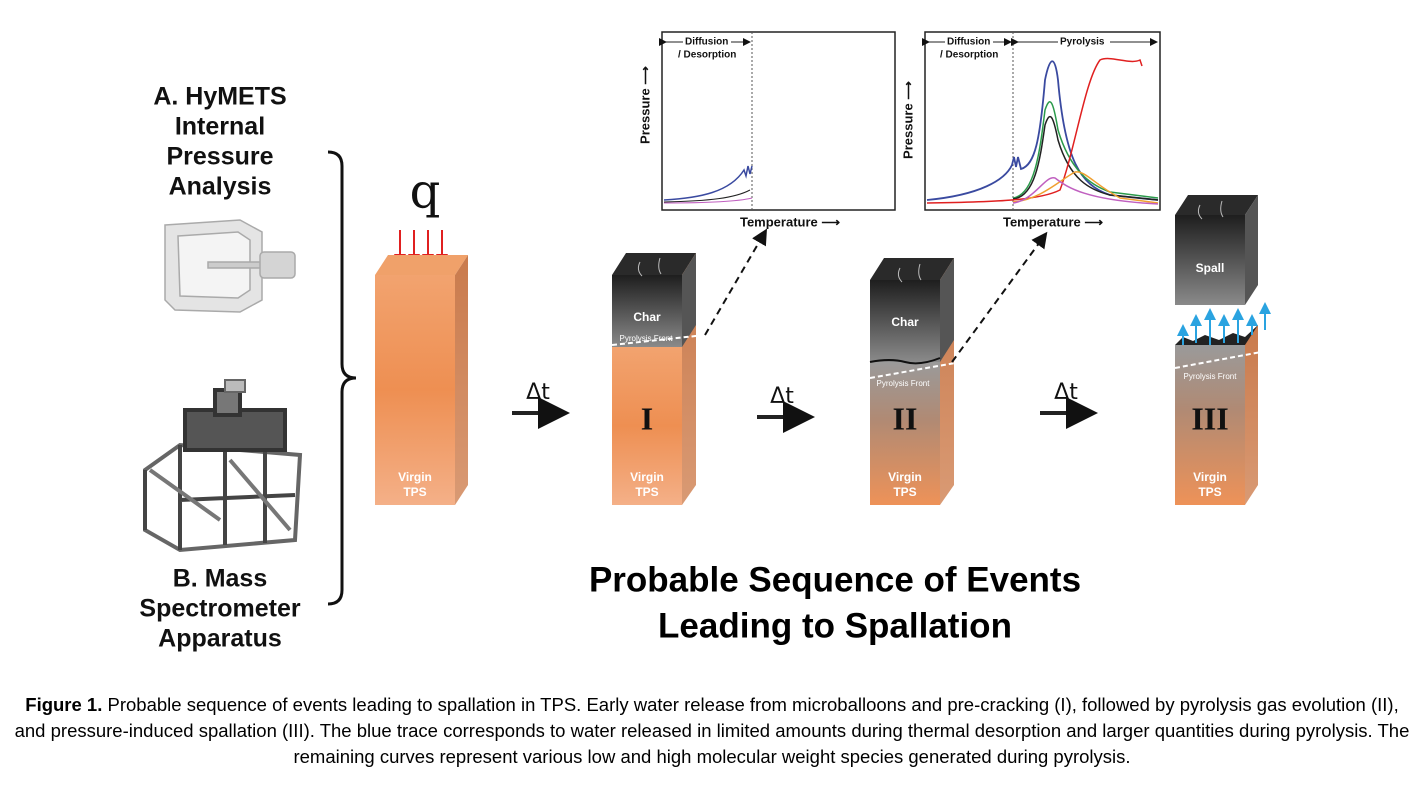 This screenshot has height=799, width=1424. What do you see at coordinates (1082, 42) in the screenshot?
I see `region-label: Pyrolysis` at bounding box center [1082, 42].